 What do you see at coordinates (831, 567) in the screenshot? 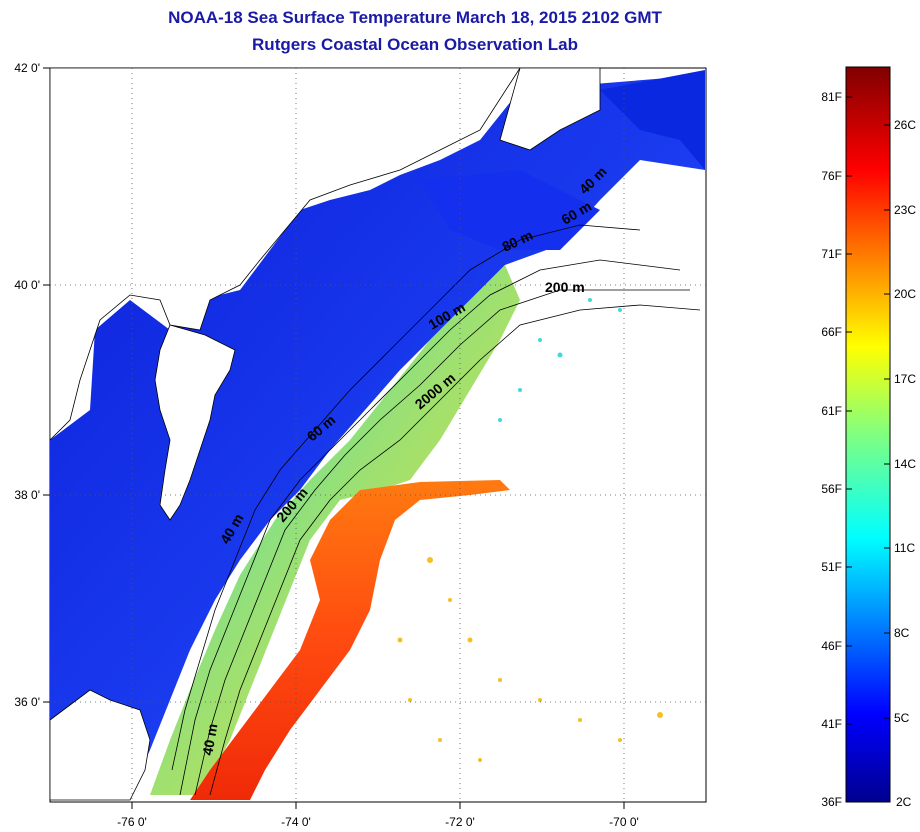
I see `colorbar-f-label: 51F` at bounding box center [831, 567].